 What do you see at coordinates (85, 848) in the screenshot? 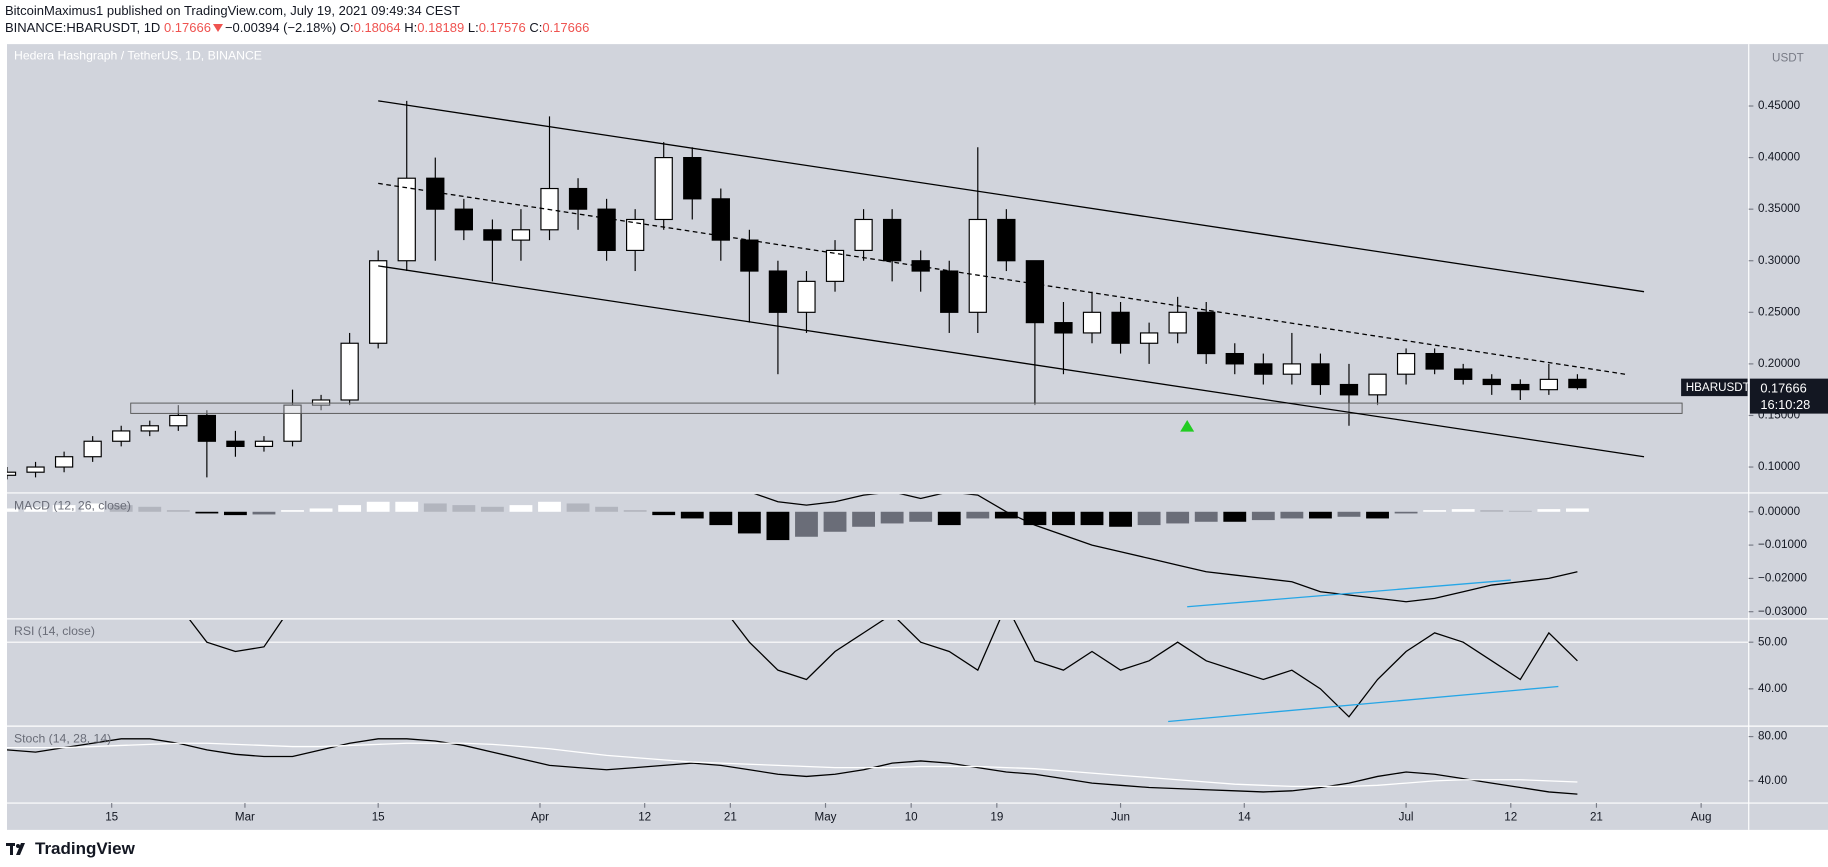
I see `brand: TradingView` at bounding box center [85, 848].